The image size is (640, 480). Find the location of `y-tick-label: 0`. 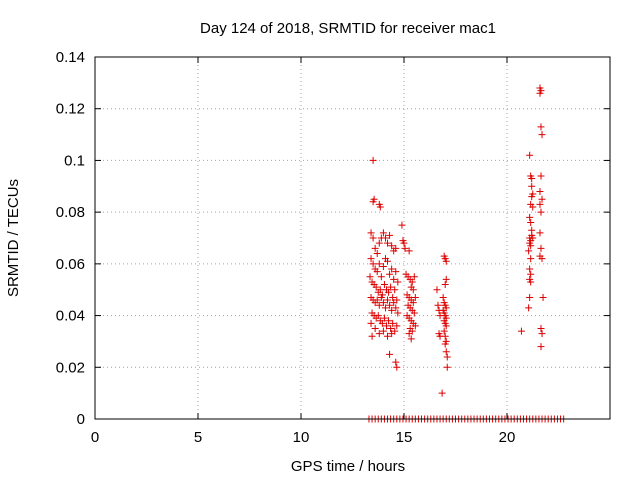

y-tick-label: 0 is located at coordinates (81, 419).